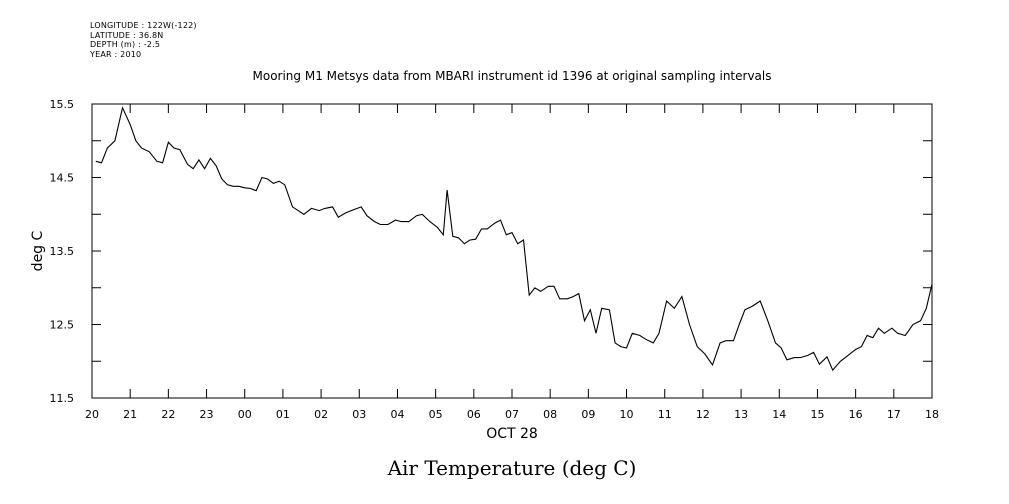 The height and width of the screenshot is (504, 1009). Describe the element at coordinates (207, 414) in the screenshot. I see `x-tick-label: 23` at that location.